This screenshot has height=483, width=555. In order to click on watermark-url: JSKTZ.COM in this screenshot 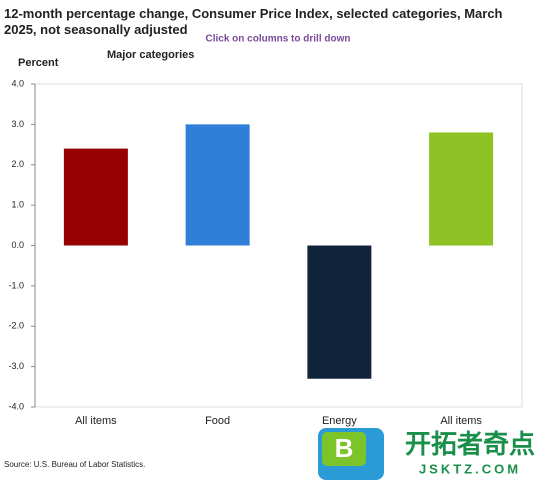, I will do `click(470, 468)`.